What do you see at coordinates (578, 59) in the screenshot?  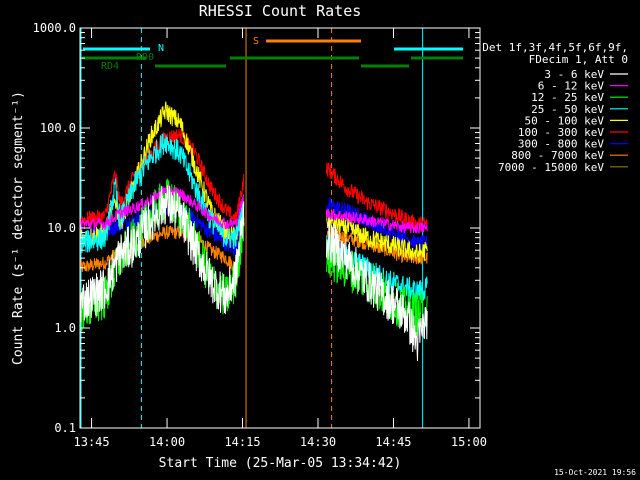 I see `legend-header-2: FDecim 1, Att 0` at bounding box center [578, 59].